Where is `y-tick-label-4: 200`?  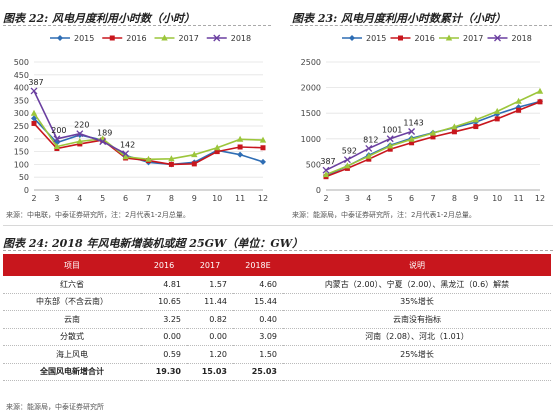 y-tick-label-4: 200 is located at coordinates (21, 139).